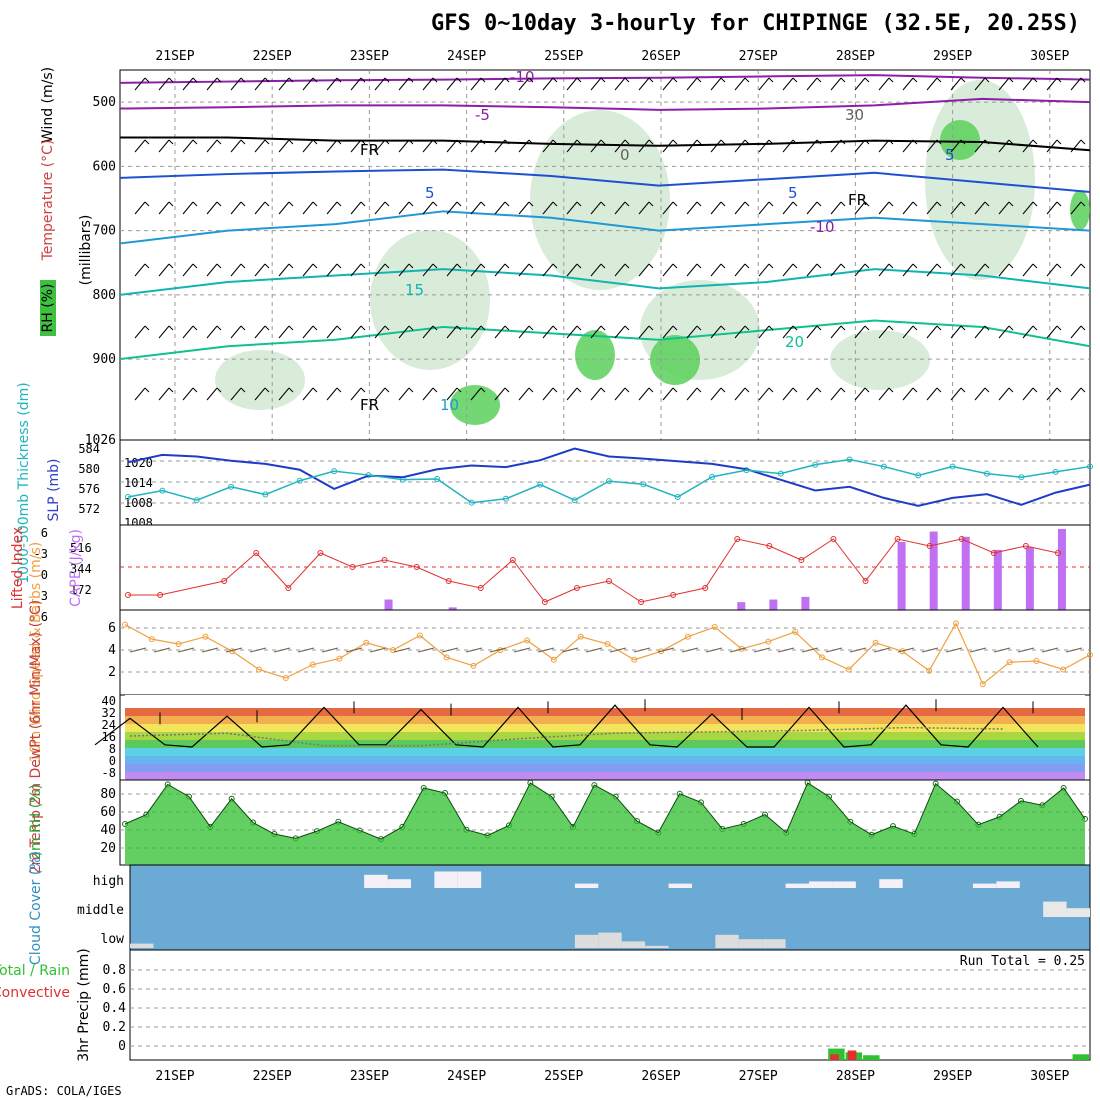 This screenshot has height=1100, width=1100. What do you see at coordinates (109, 713) in the screenshot?
I see `temp-tick: 32` at bounding box center [109, 713].